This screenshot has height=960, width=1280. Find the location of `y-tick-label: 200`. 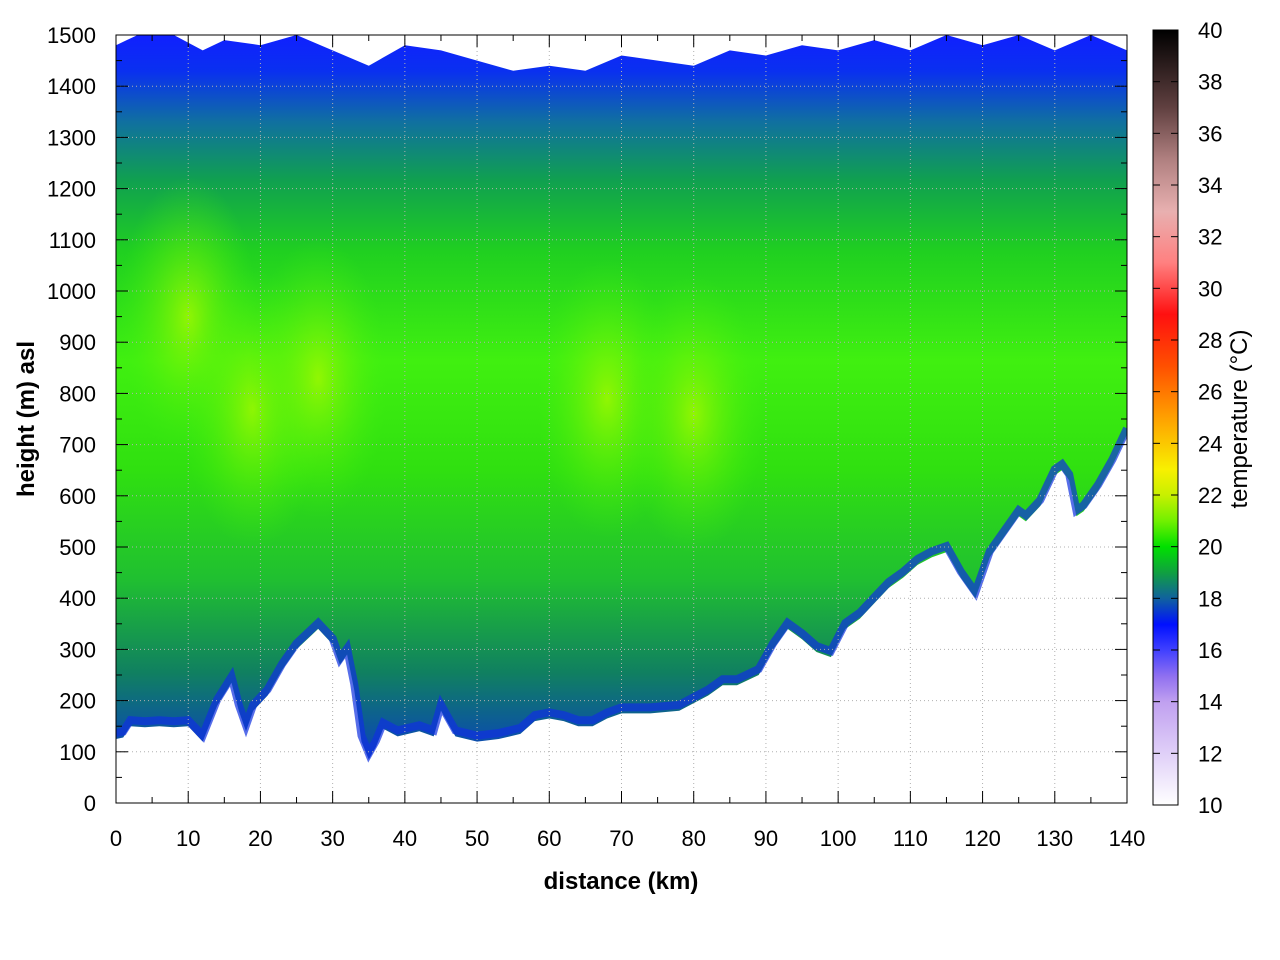

y-tick-label: 200 is located at coordinates (77, 701).